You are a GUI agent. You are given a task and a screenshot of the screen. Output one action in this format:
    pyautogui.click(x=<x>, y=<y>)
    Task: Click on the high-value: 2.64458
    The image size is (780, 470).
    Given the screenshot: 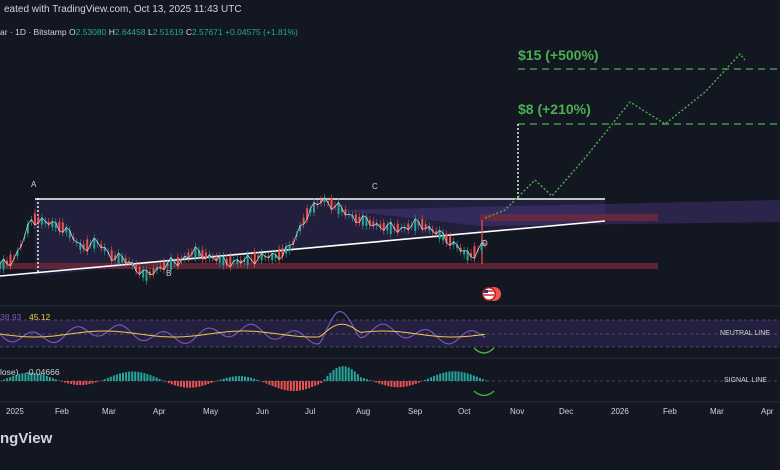 What is the action you would take?
    pyautogui.click(x=130, y=32)
    